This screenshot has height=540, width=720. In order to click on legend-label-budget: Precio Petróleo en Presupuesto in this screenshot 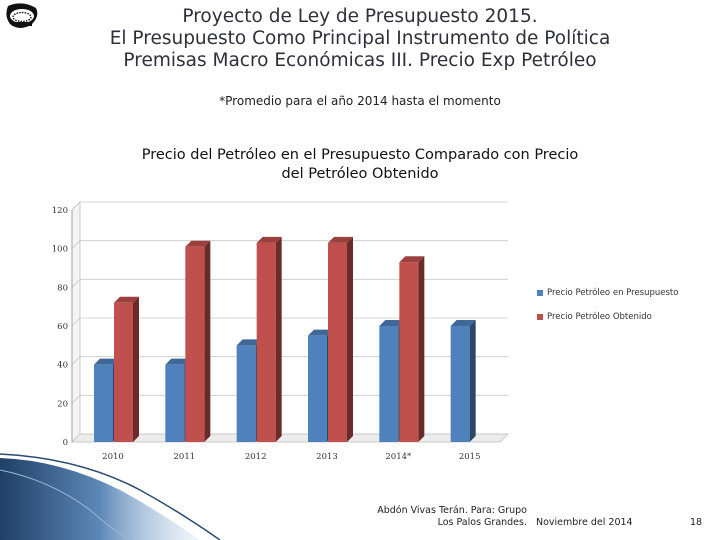, I will do `click(613, 293)`.